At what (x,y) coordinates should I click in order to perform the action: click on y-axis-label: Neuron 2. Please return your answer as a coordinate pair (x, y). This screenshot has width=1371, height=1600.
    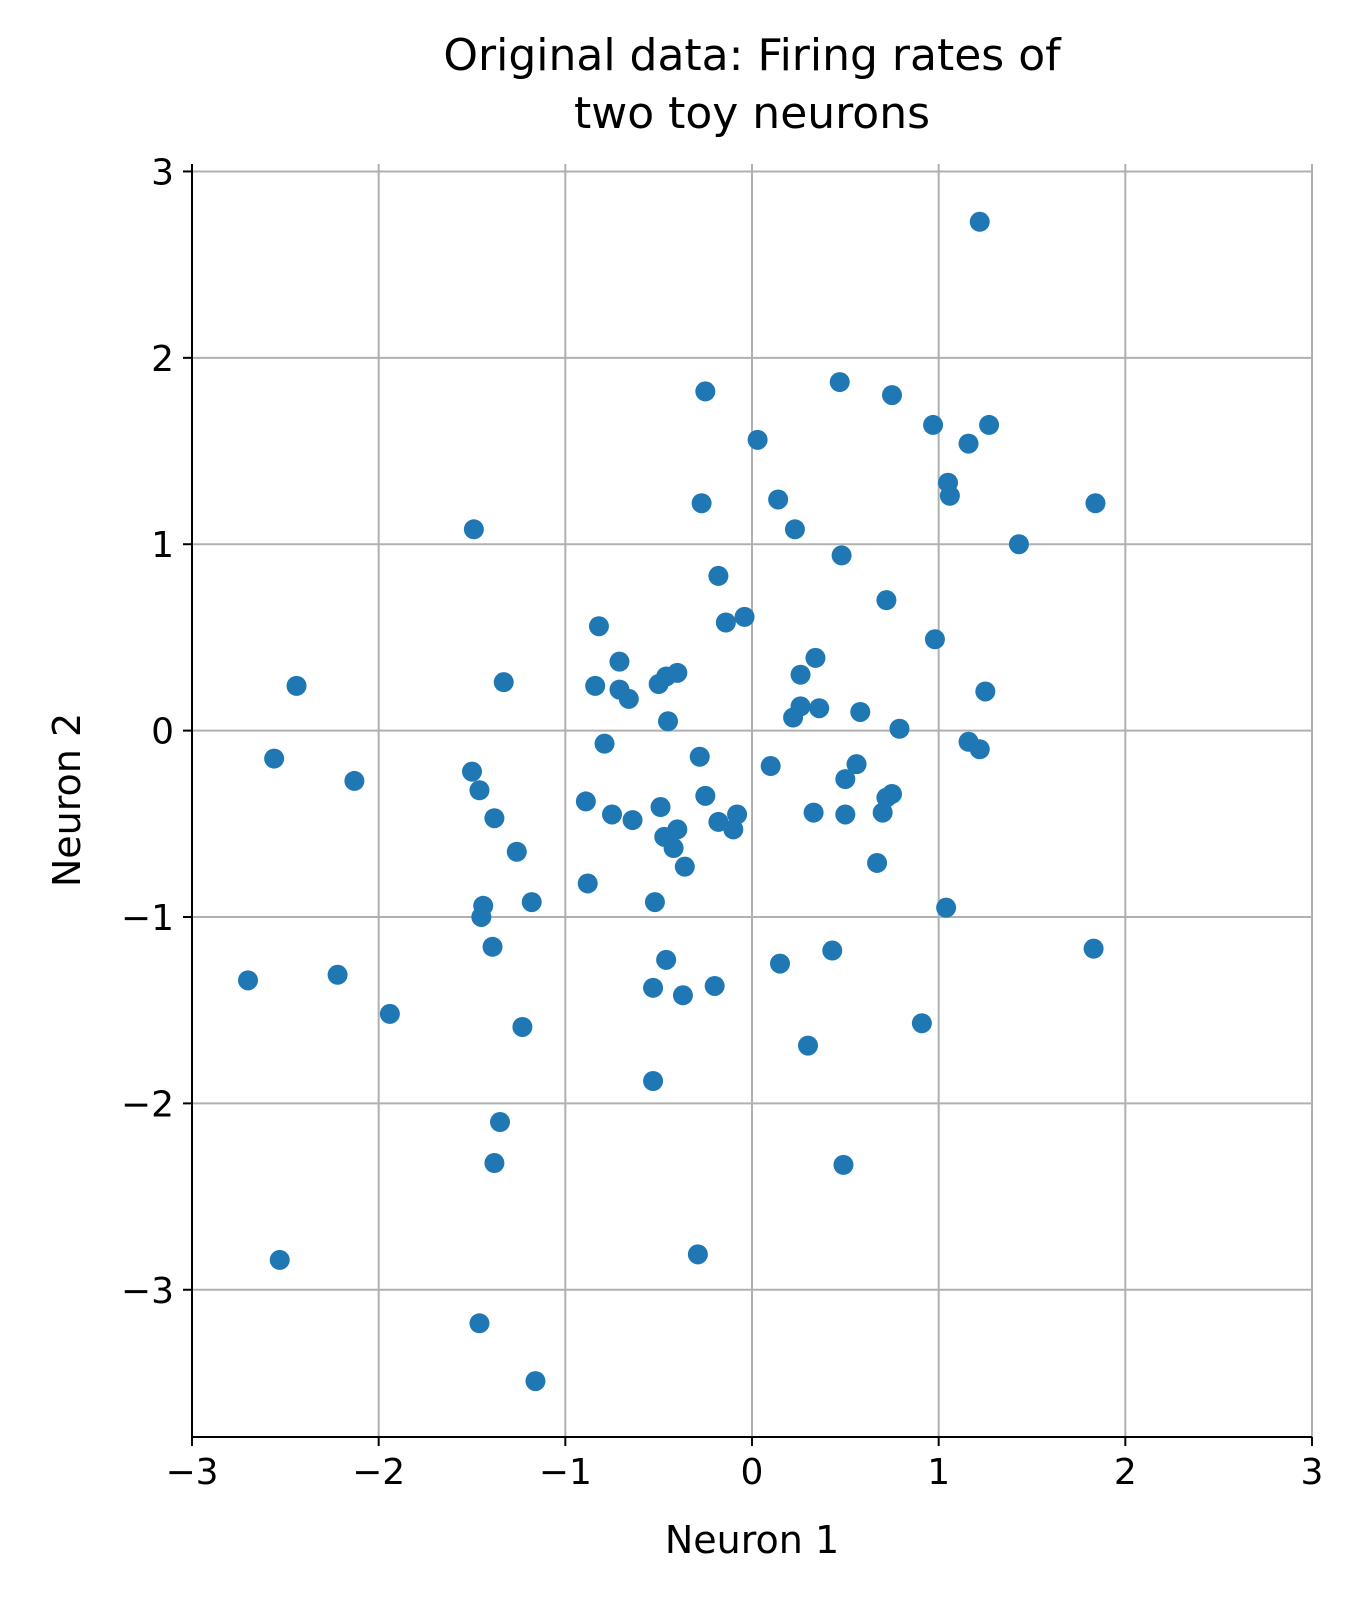
    Looking at the image, I should click on (67, 800).